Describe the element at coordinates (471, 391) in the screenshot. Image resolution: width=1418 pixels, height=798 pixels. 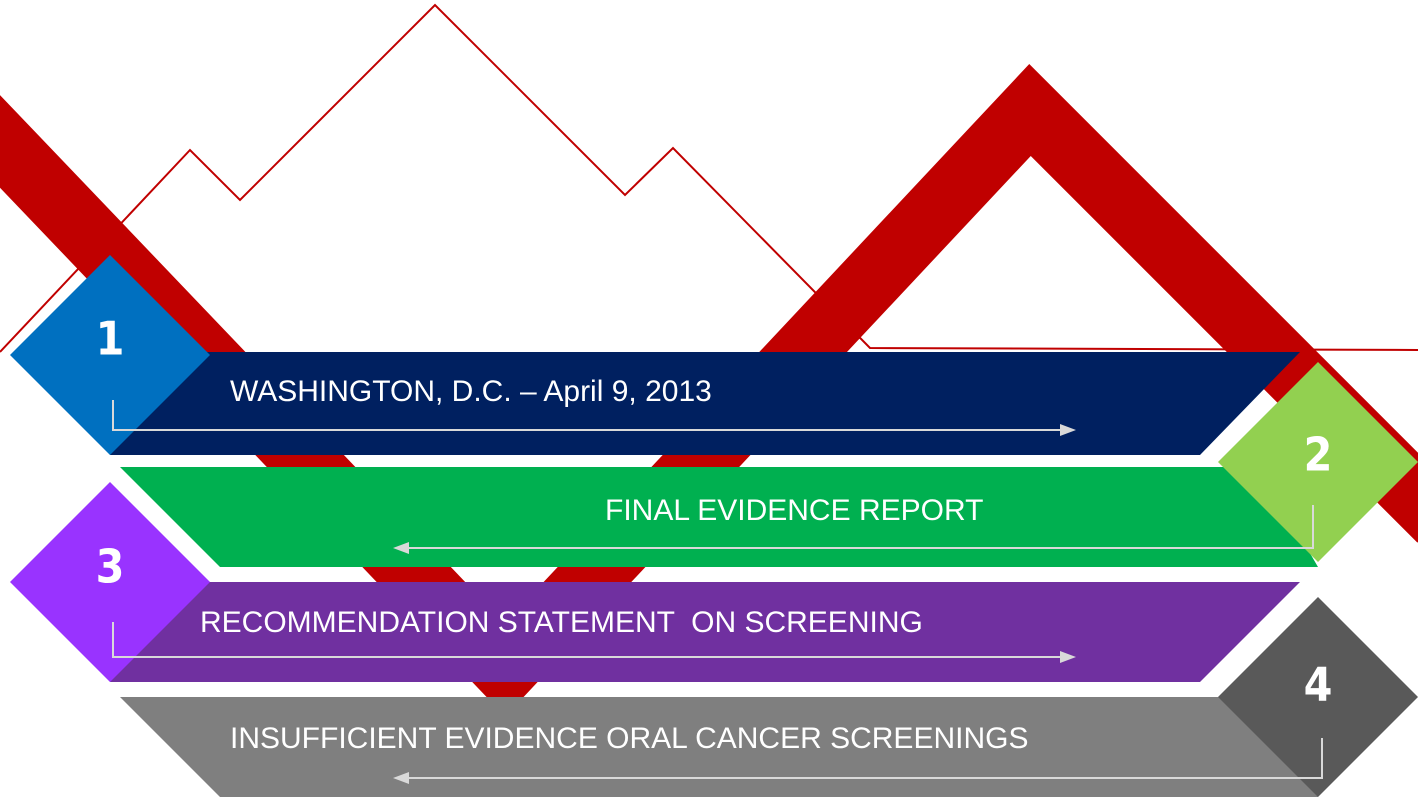
I see `step-label: WASHINGTON, D.C. – April 9, 2013` at that location.